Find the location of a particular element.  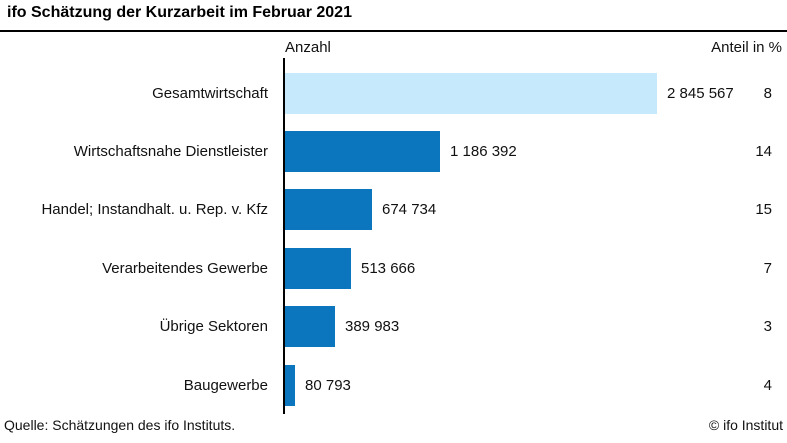

share-label: 7 is located at coordinates (767, 268).